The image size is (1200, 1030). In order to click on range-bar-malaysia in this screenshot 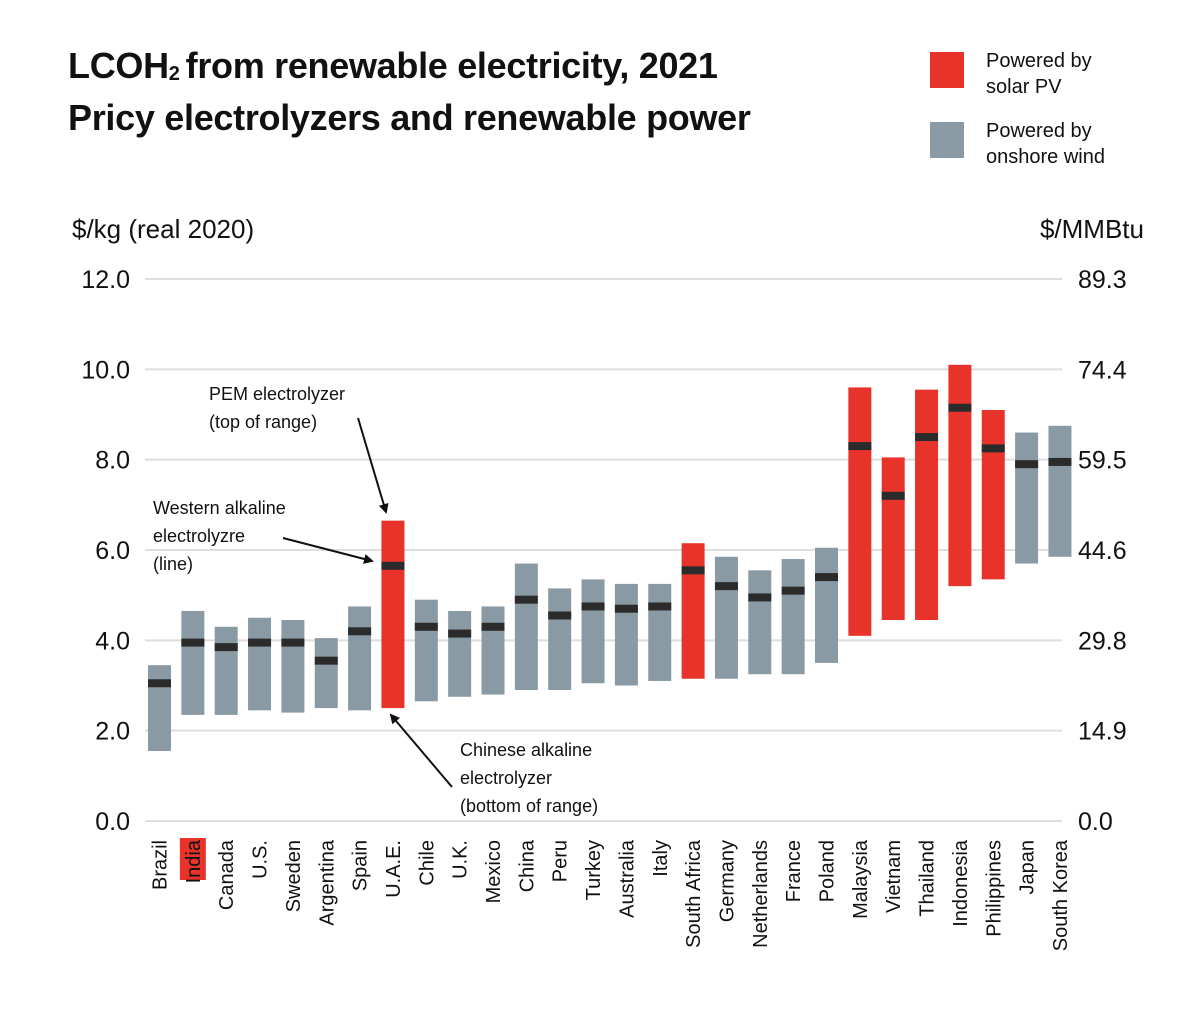, I will do `click(860, 511)`.